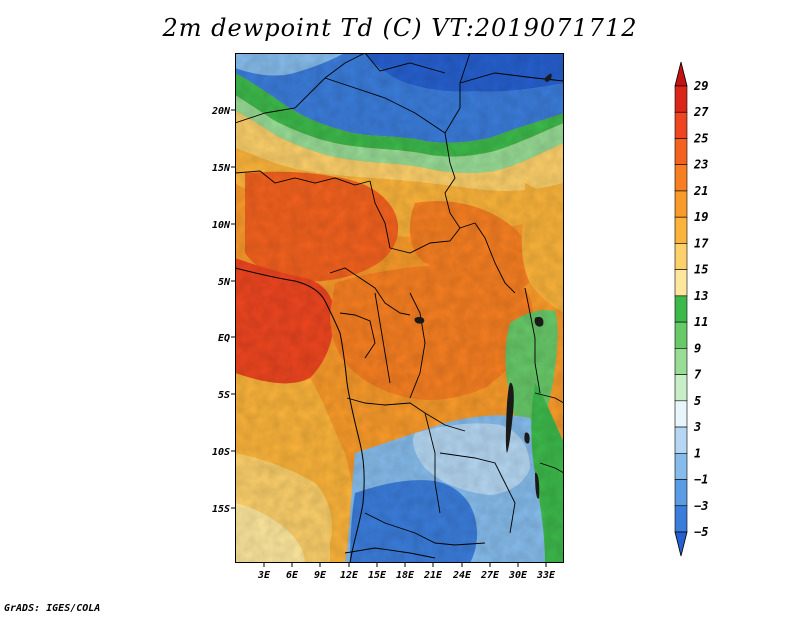 Image resolution: width=800 pixels, height=618 pixels. I want to click on lon-label: 12E, so click(349, 575).